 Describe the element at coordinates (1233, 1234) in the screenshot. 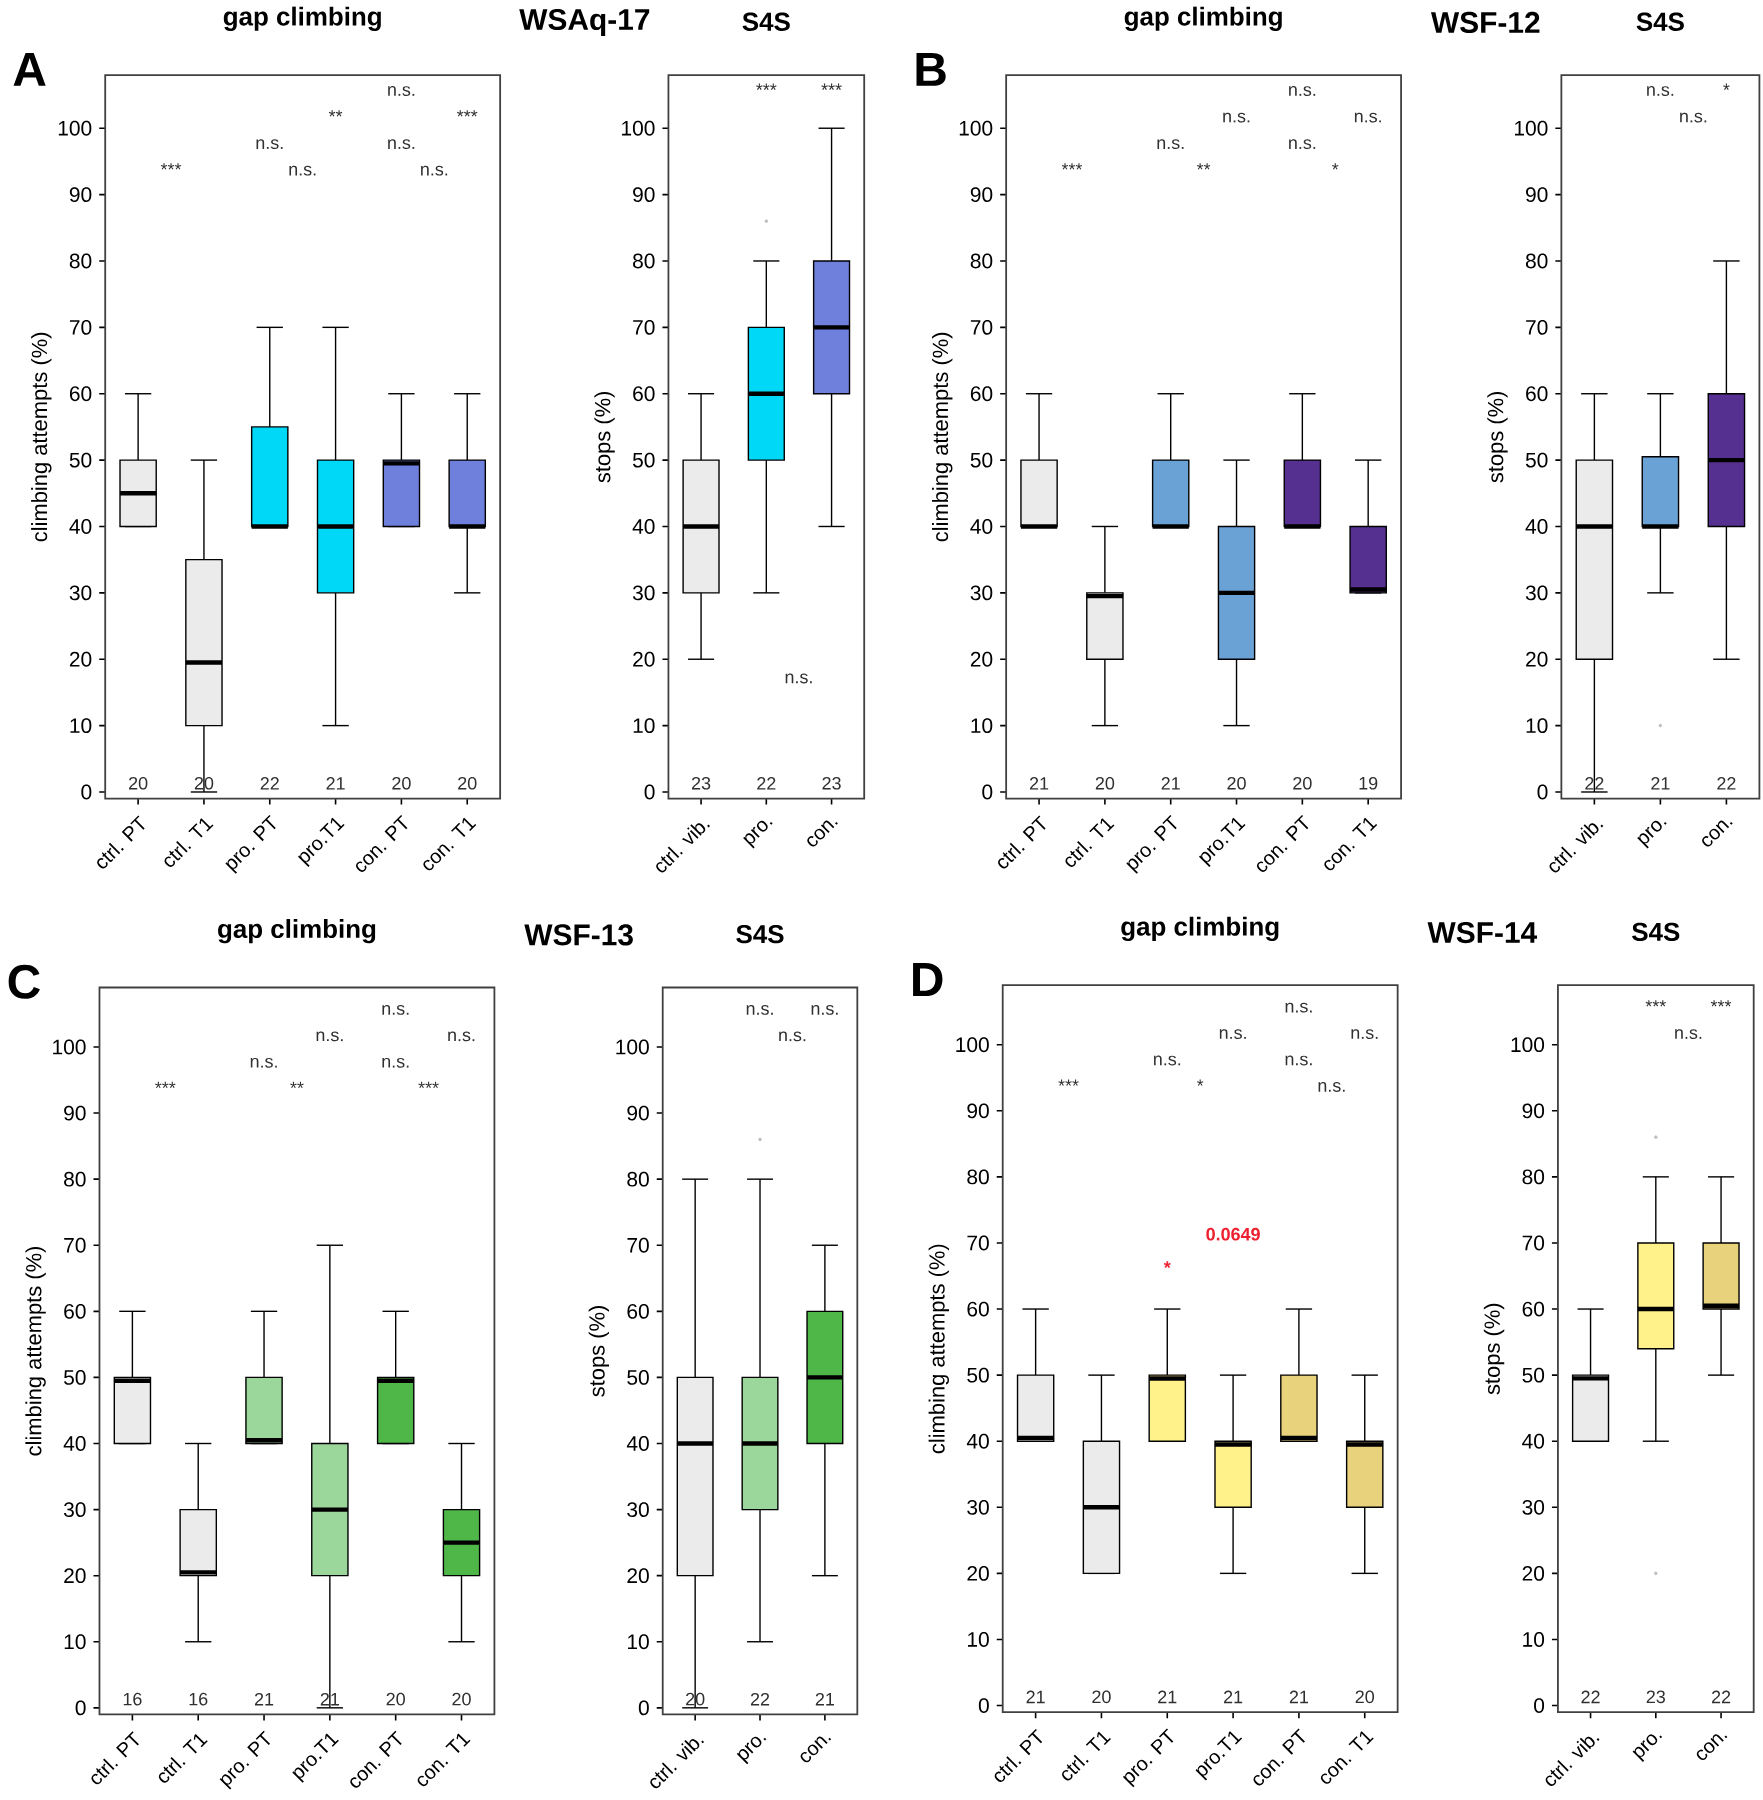

I see `annotation: 0.0649` at that location.